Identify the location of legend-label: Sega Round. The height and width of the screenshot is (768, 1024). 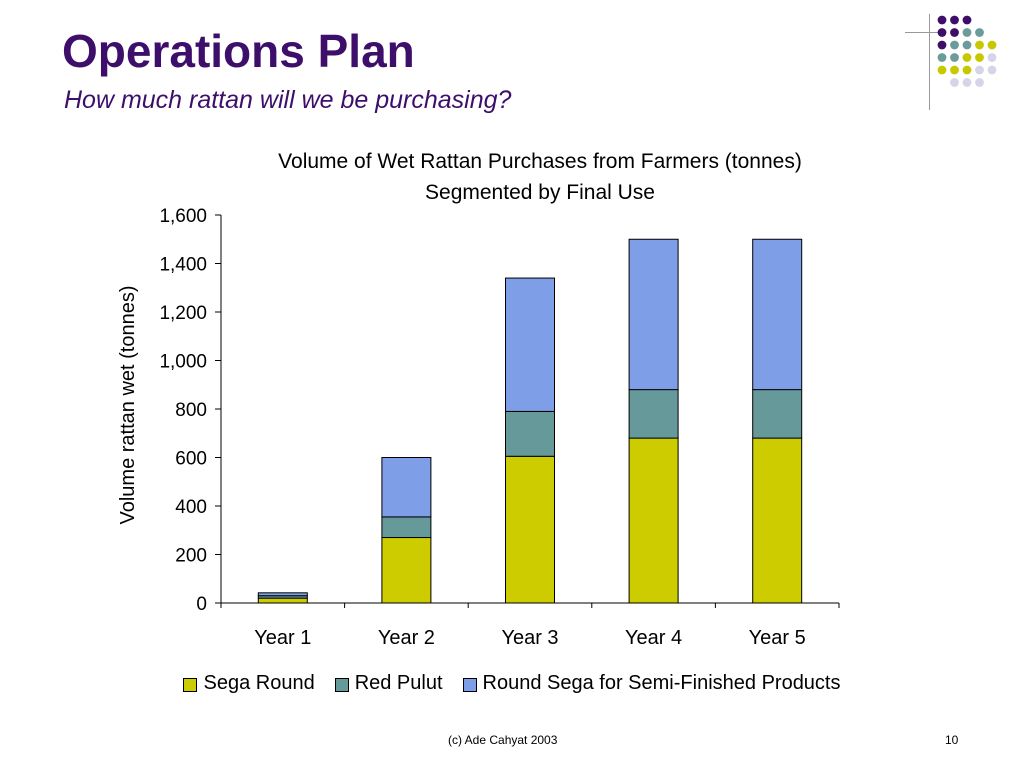
(259, 683).